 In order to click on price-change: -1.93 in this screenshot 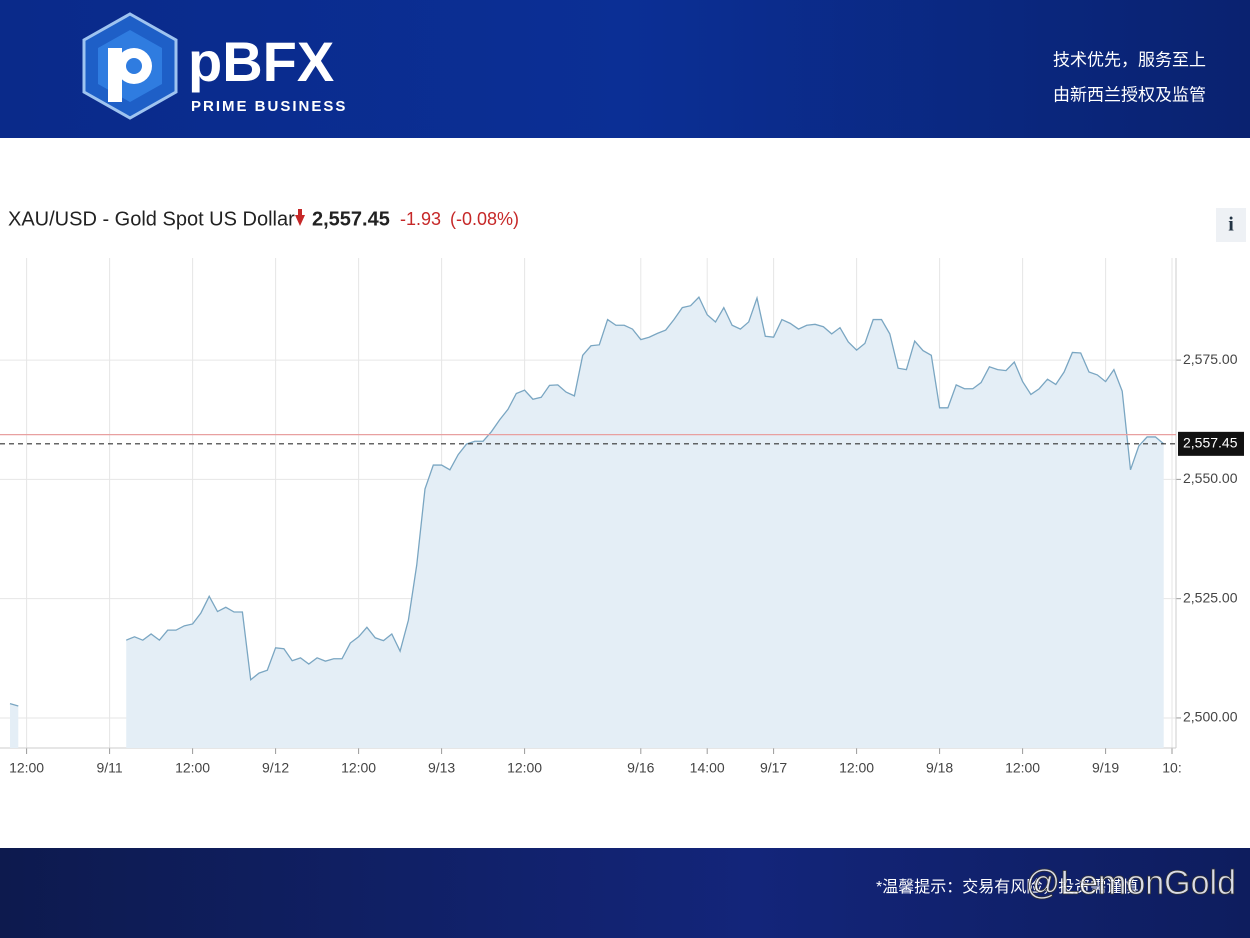, I will do `click(420, 219)`.